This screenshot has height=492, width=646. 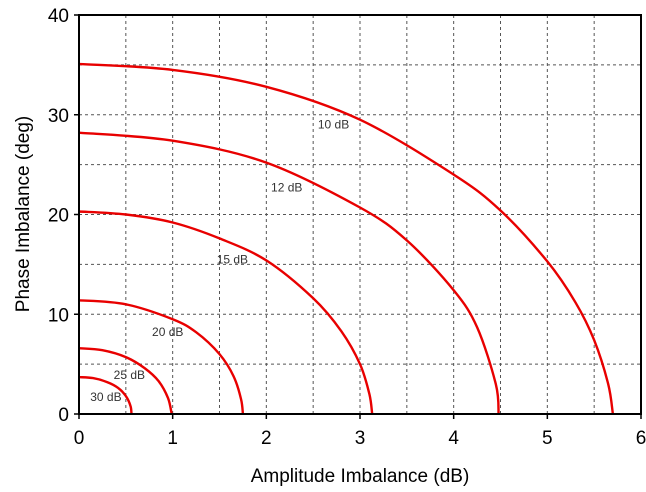 I want to click on y-tick-label: 30, so click(x=58, y=116).